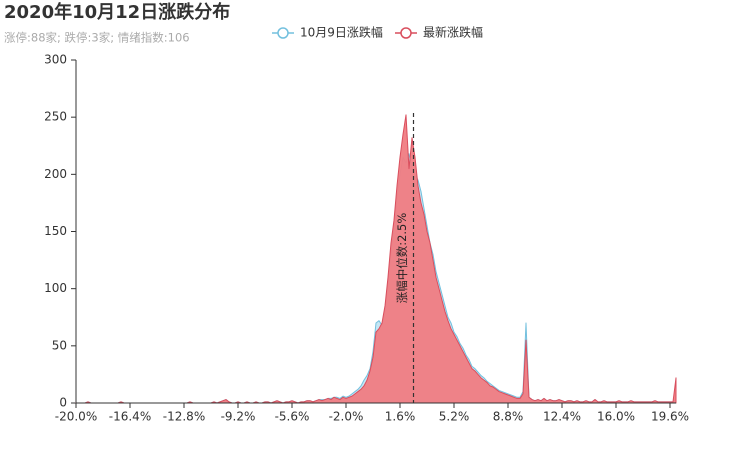 Image resolution: width=750 pixels, height=463 pixels. What do you see at coordinates (454, 417) in the screenshot?
I see `x-tick-label: 5.2%` at bounding box center [454, 417].